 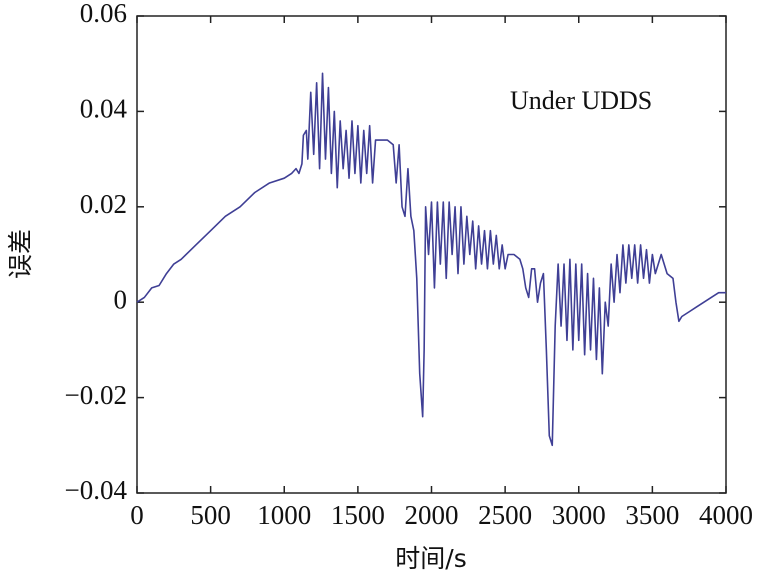 What do you see at coordinates (210, 515) in the screenshot?
I see `x-tick-label: 500` at bounding box center [210, 515].